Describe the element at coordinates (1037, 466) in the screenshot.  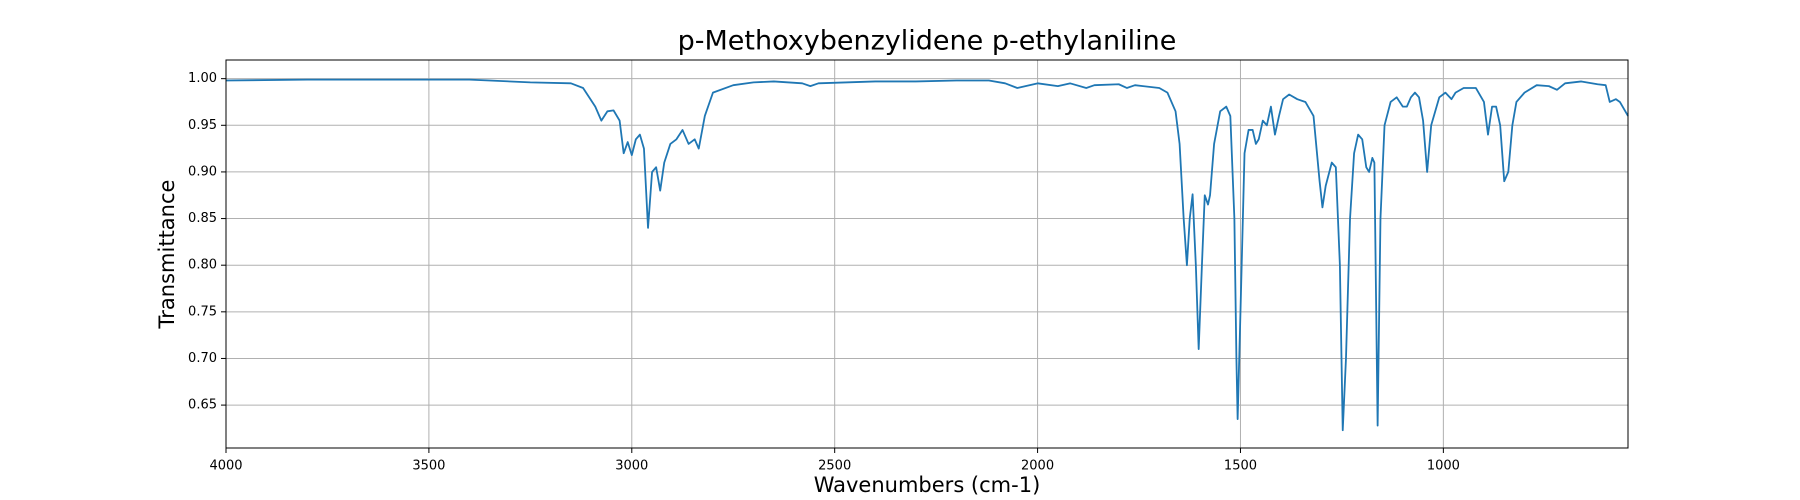
I see `x-tick-label: 2000` at that location.